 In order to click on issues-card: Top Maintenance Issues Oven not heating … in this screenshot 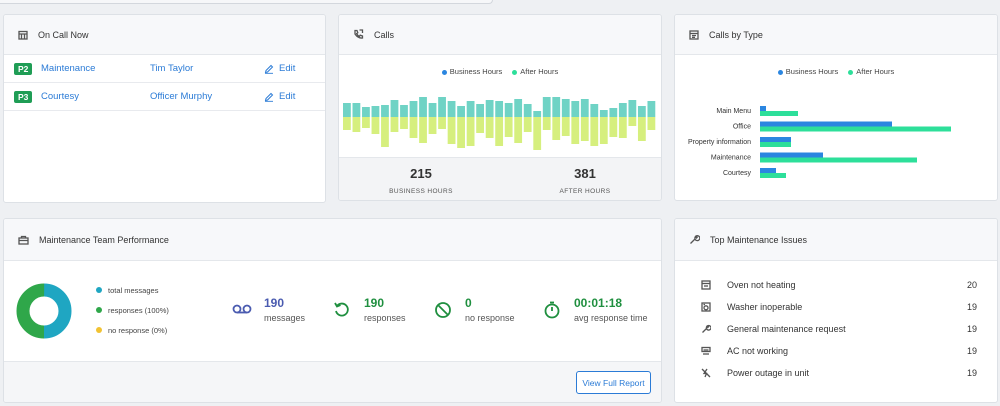, I will do `click(836, 310)`.